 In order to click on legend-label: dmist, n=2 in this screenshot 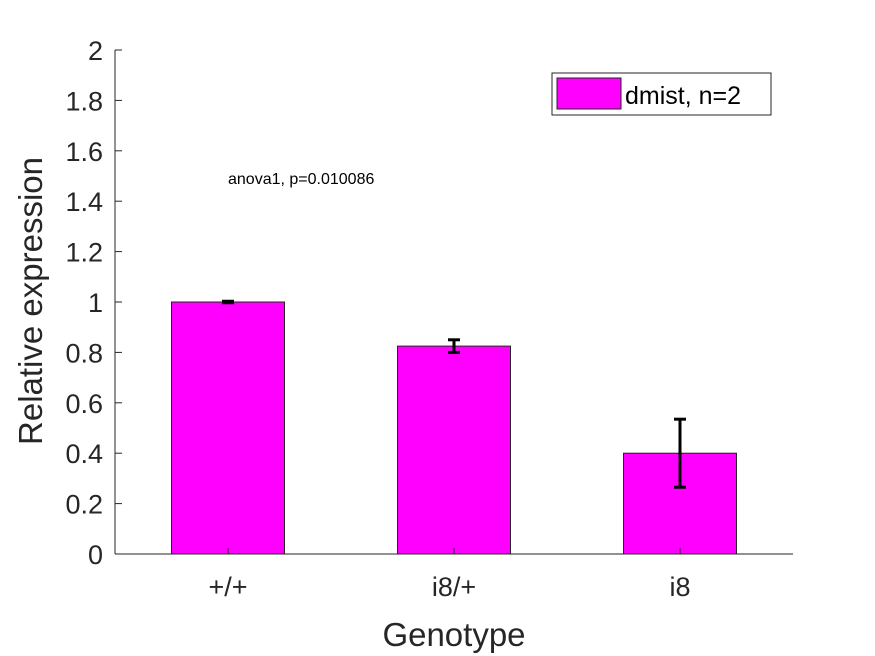, I will do `click(683, 96)`.